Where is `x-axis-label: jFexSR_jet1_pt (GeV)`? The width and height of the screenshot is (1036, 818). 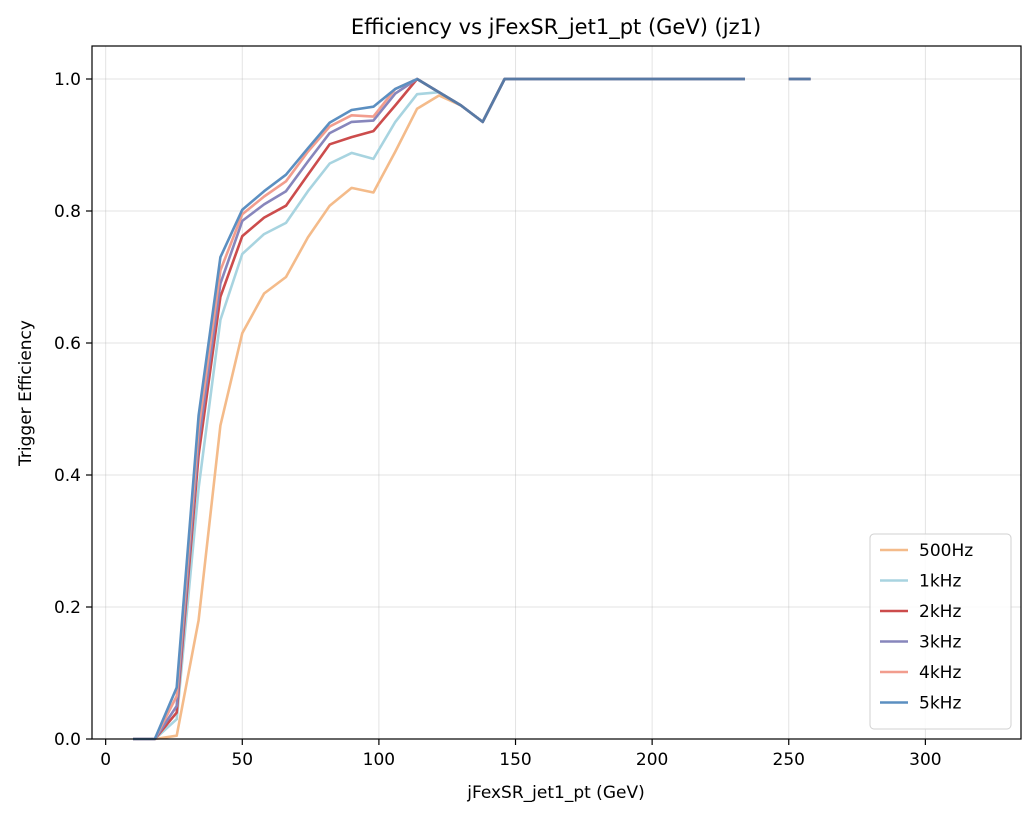
x-axis-label: jFexSR_jet1_pt (GeV) is located at coordinates (555, 793).